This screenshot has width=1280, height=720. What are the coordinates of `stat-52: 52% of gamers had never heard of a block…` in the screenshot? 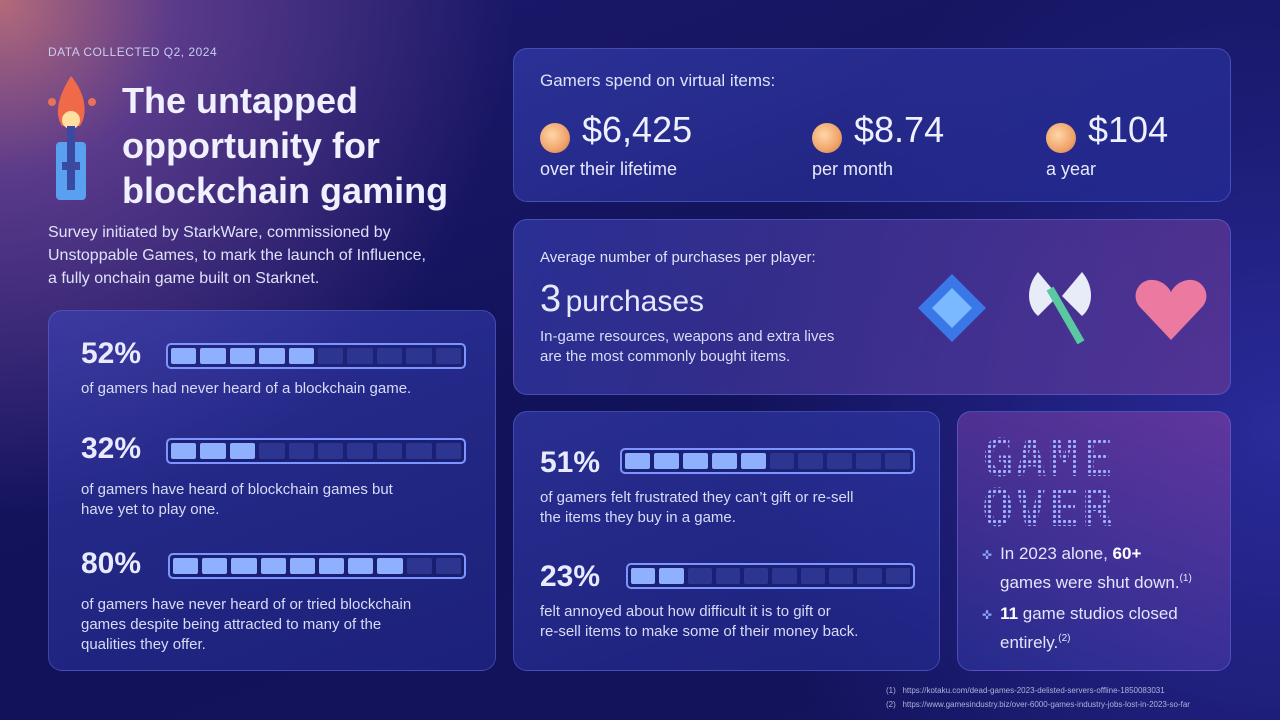 It's located at (281, 368).